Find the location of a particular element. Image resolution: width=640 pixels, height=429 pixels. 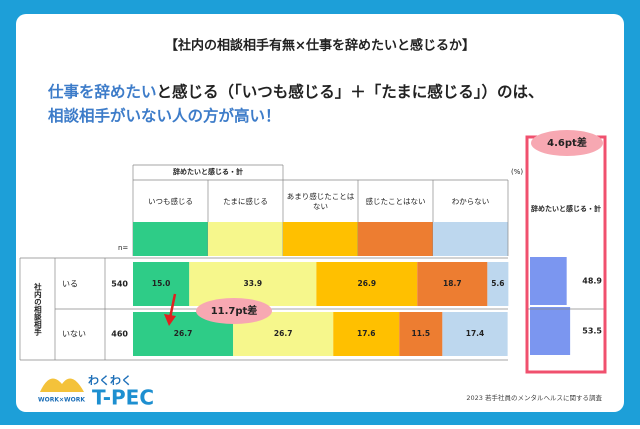

unit: (%) is located at coordinates (517, 172).